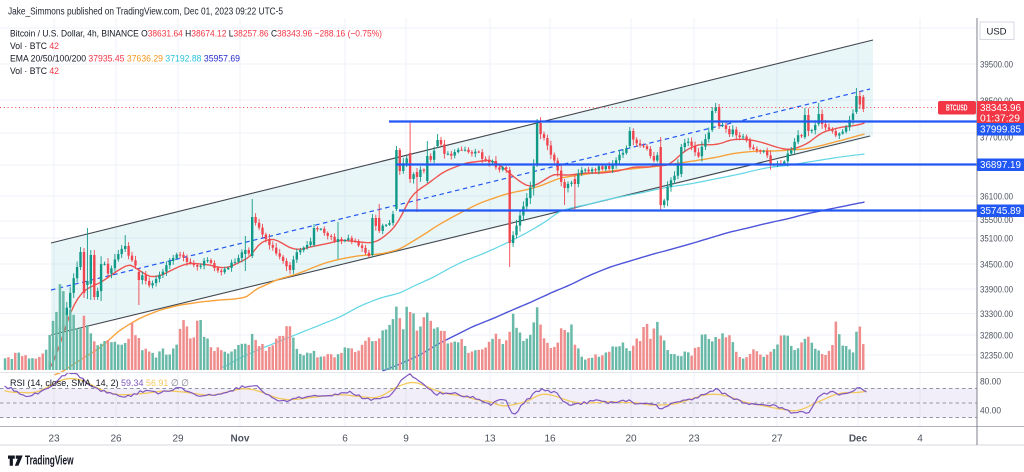  What do you see at coordinates (490, 439) in the screenshot?
I see `svg-text: 13` at bounding box center [490, 439].